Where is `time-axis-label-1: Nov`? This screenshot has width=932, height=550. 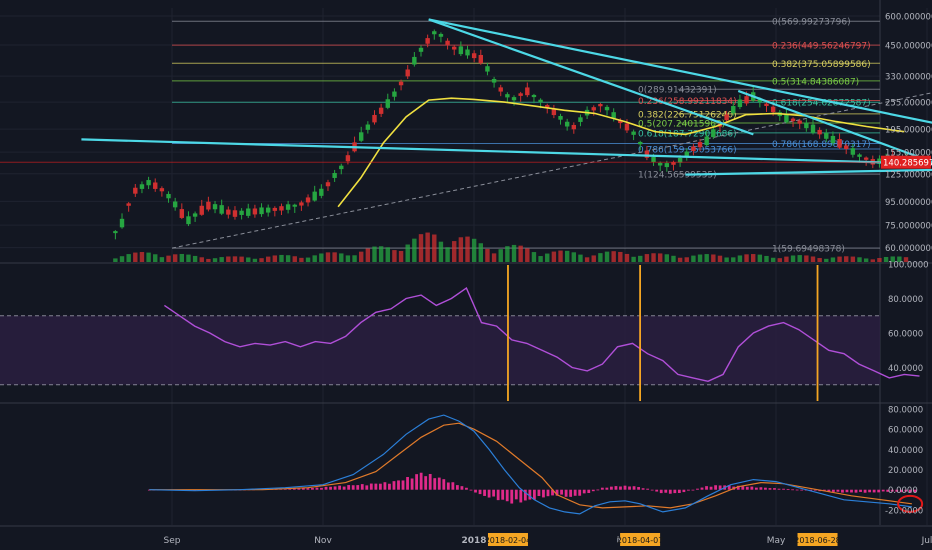 time-axis-label-1: Nov is located at coordinates (323, 541).